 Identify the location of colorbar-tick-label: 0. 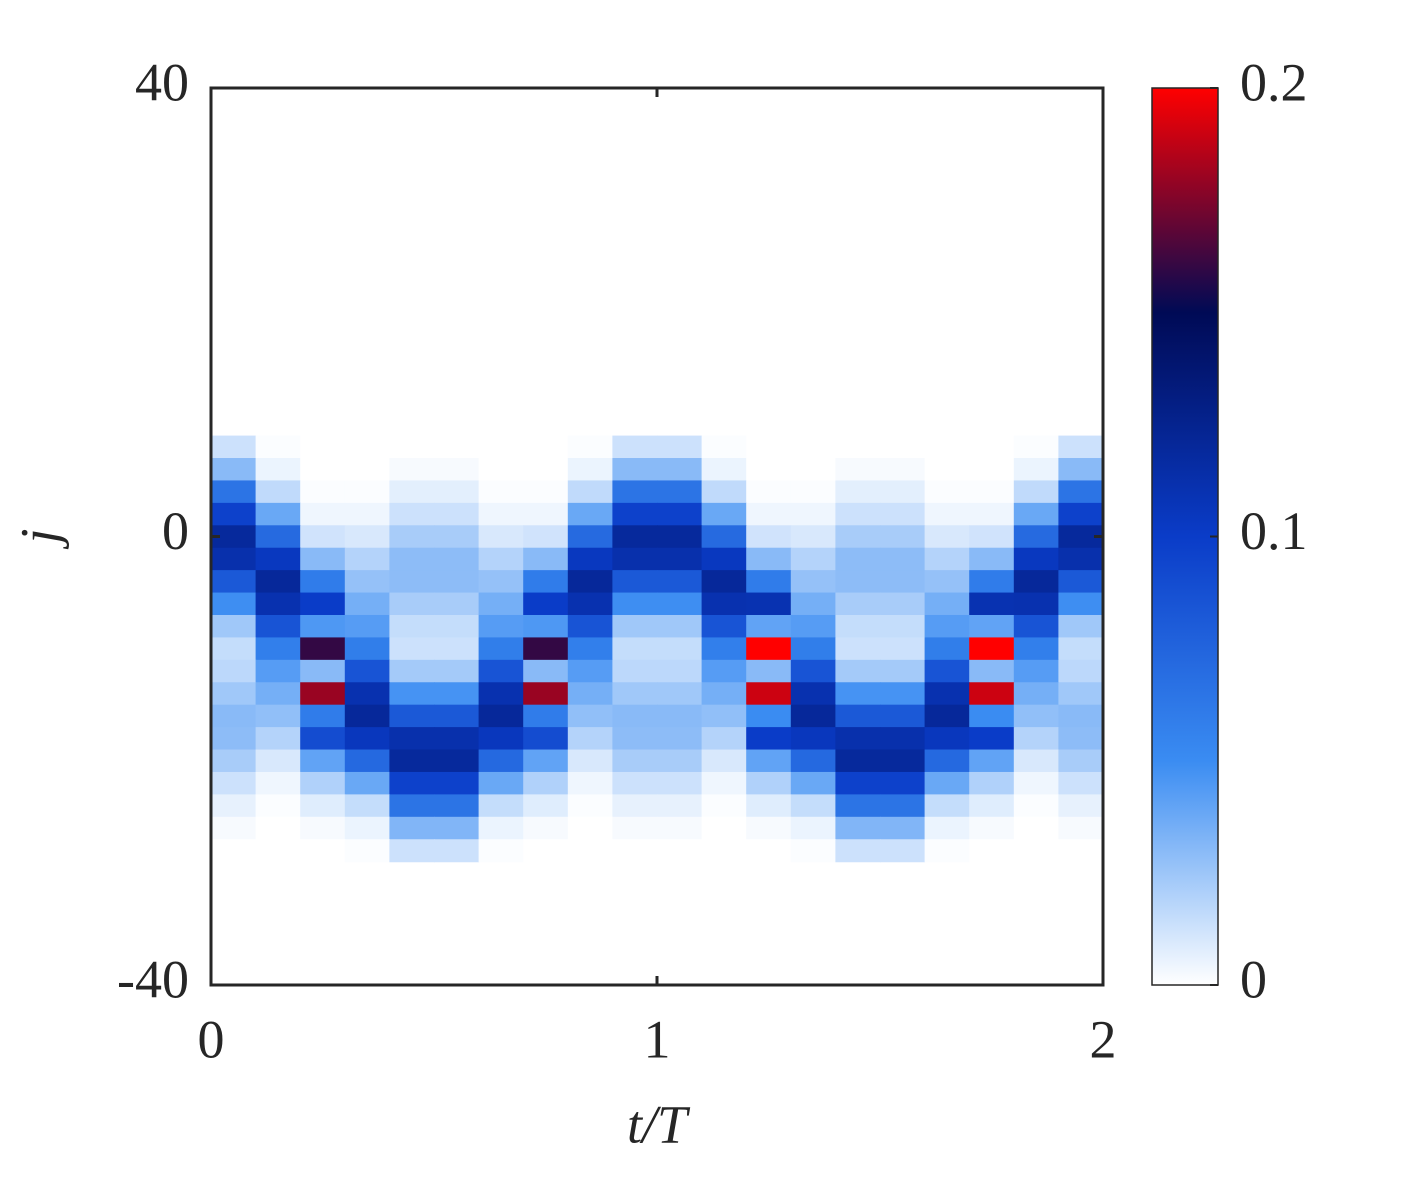
(1253, 979).